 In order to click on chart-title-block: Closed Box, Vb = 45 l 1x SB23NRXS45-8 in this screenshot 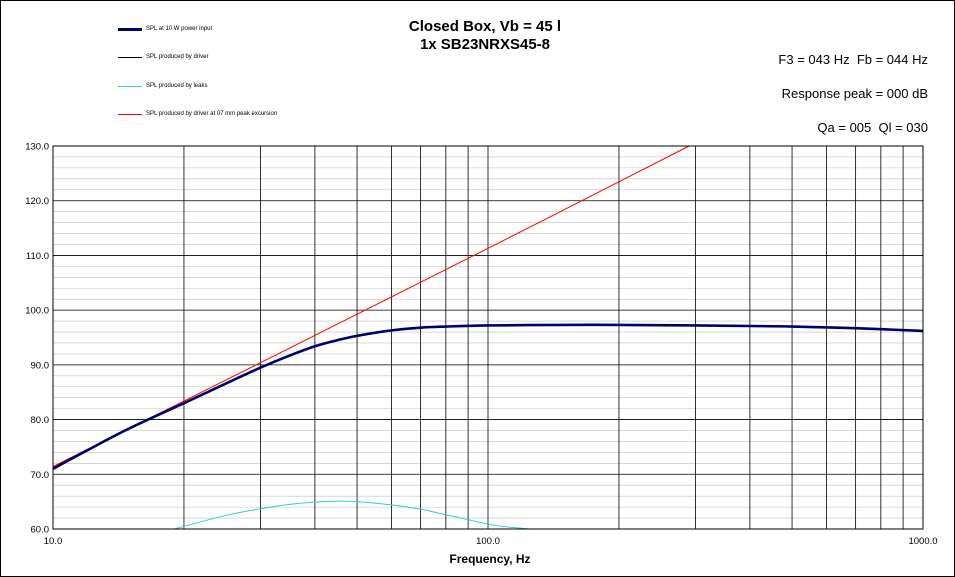, I will do `click(485, 36)`.